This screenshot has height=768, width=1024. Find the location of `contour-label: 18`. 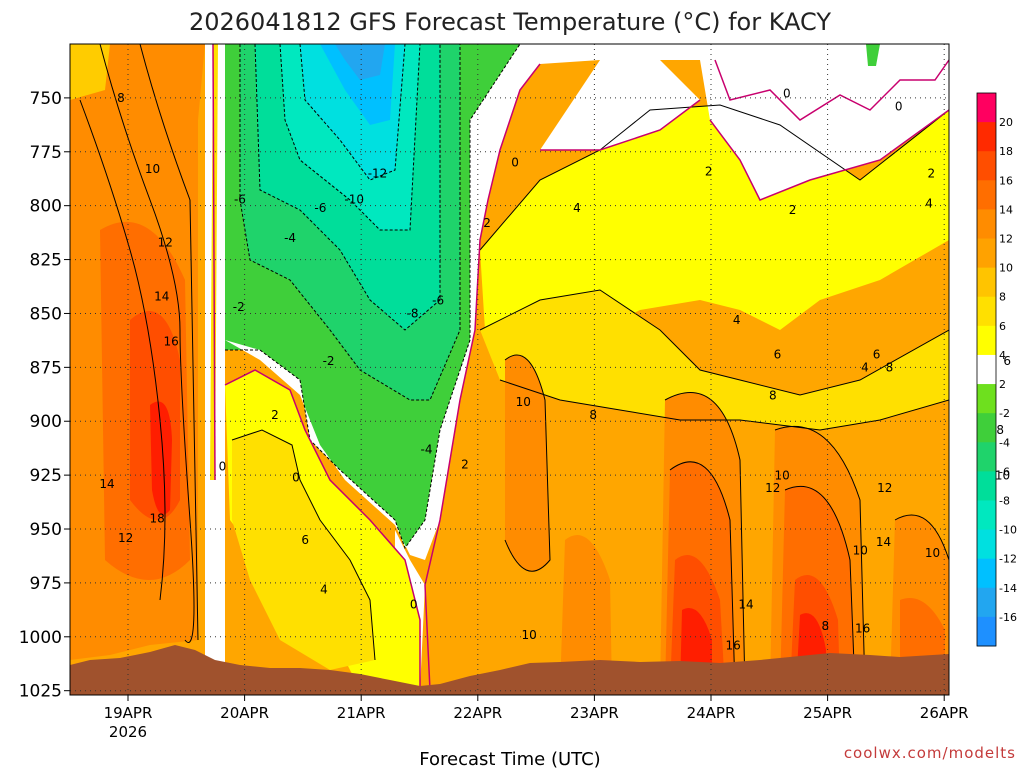

contour-label: 18 is located at coordinates (157, 518).